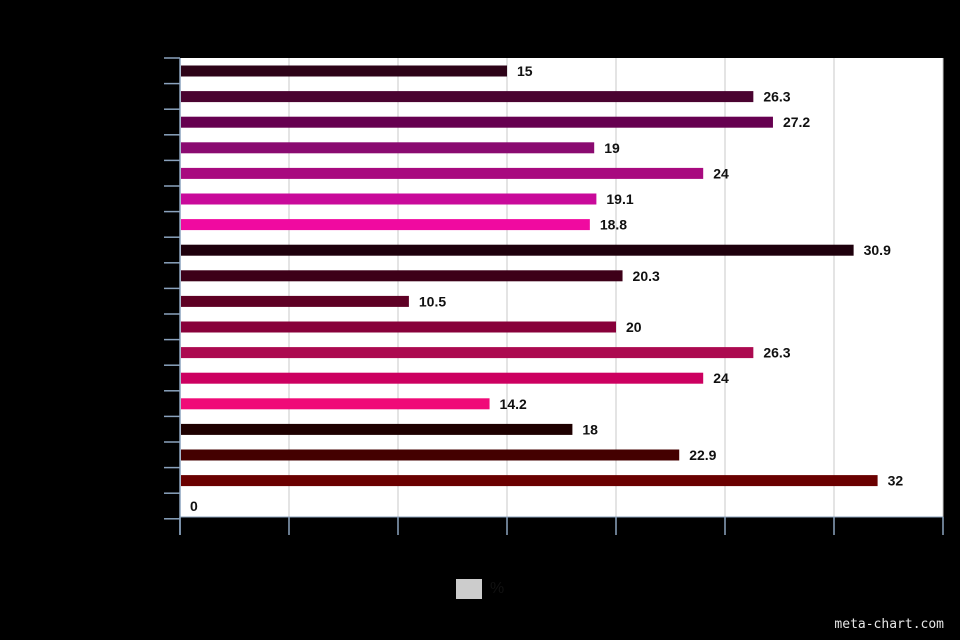 This screenshot has width=960, height=640. Describe the element at coordinates (525, 71) in the screenshot. I see `bar-value-label: 15` at that location.